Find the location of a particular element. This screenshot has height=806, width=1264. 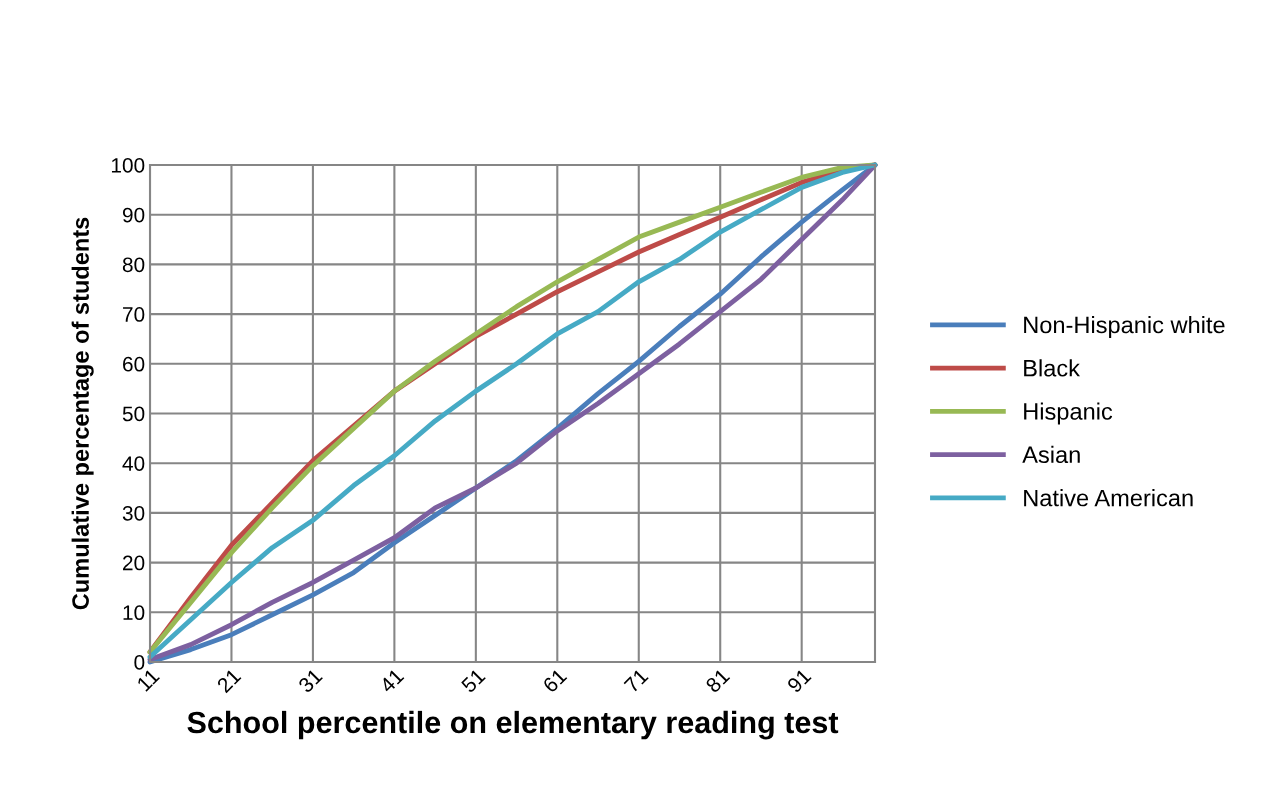

y-tick-label: 20 is located at coordinates (134, 563).